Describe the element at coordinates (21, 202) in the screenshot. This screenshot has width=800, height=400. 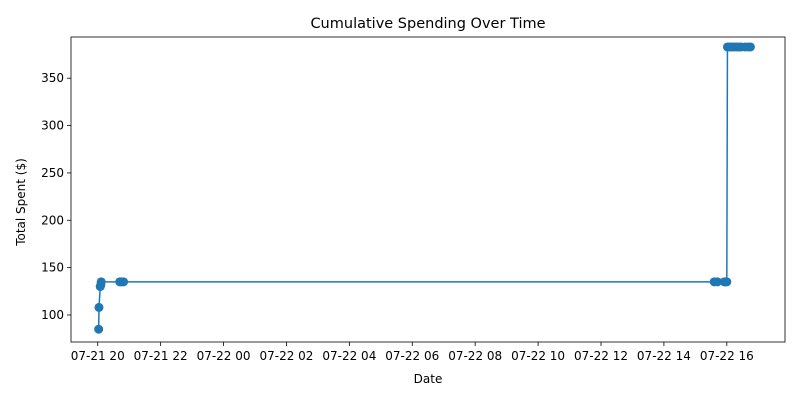
I see `y-axis-label: Total Spent ($)` at that location.